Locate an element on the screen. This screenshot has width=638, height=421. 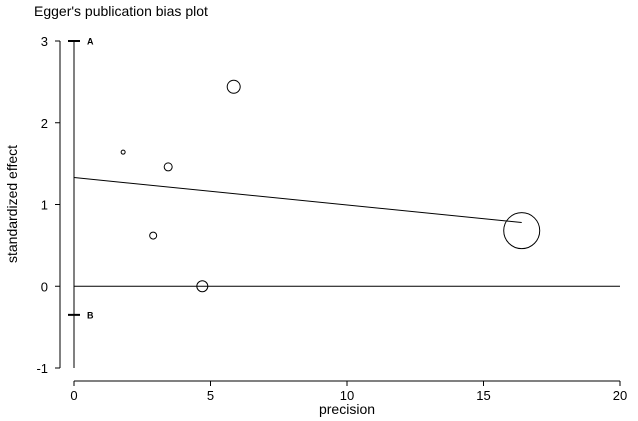
x-tick-label: 20 is located at coordinates (620, 395).